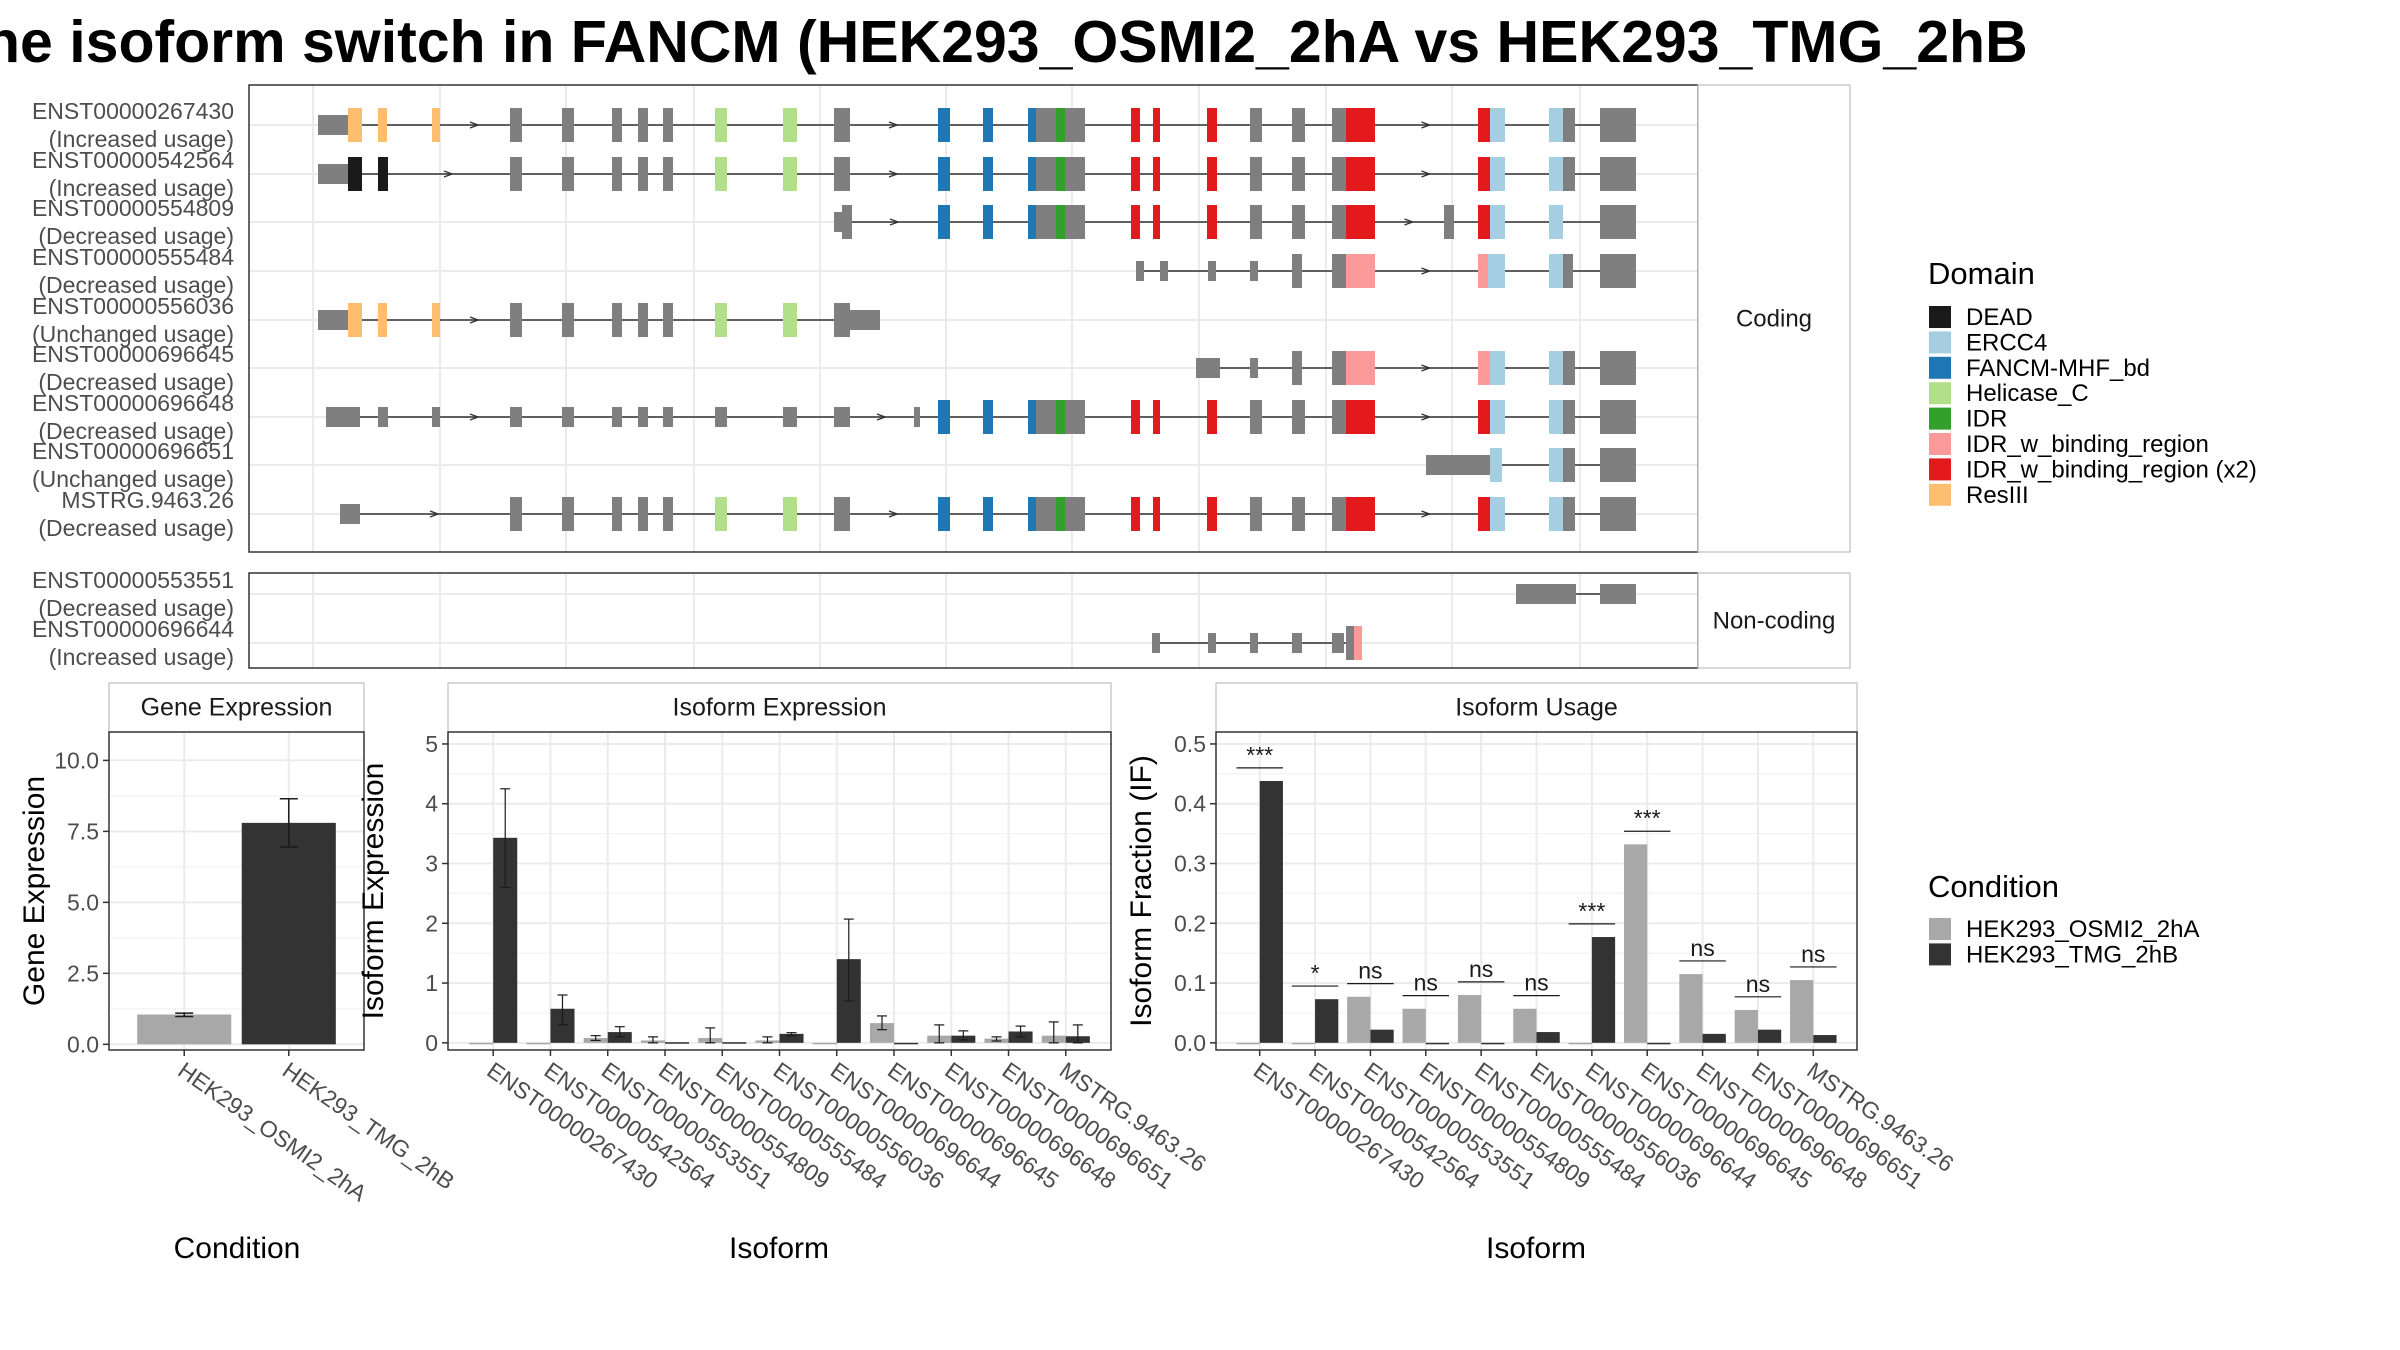 Image resolution: width=2400 pixels, height=1350 pixels. Describe the element at coordinates (133, 257) in the screenshot. I see `coding-row-label-id: ENST00000555484` at that location.